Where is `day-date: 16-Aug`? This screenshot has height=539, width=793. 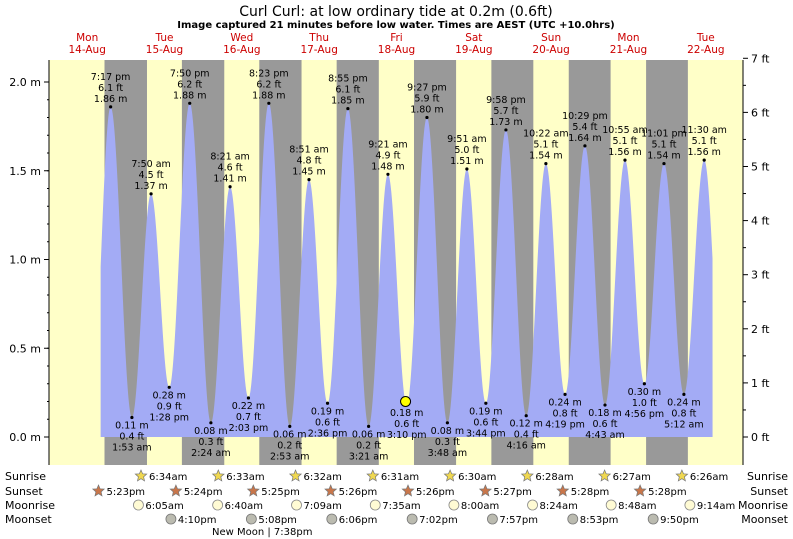
day-date: 16-Aug is located at coordinates (241, 50).